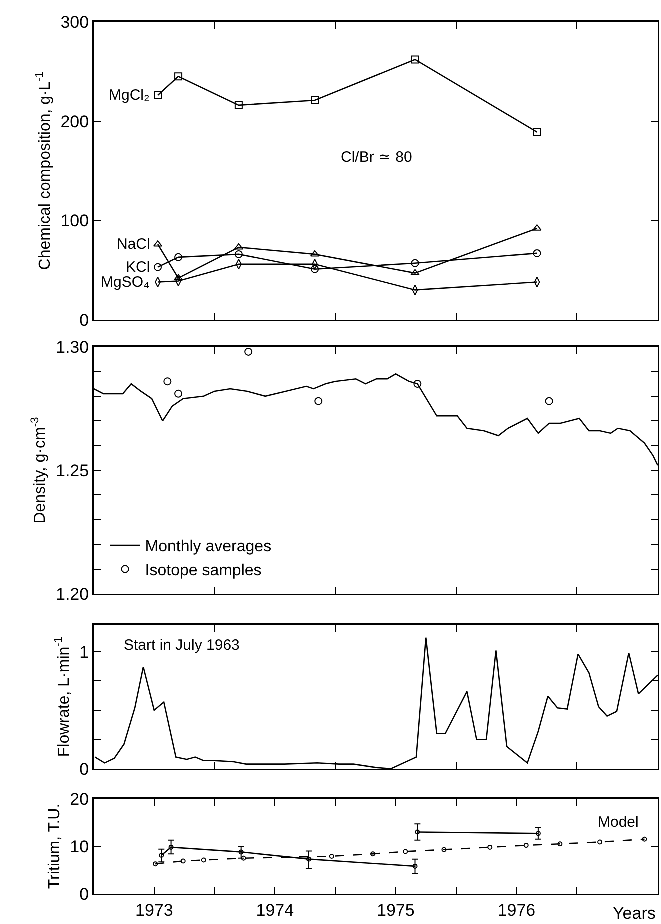 Image resolution: width=661 pixels, height=924 pixels. Describe the element at coordinates (182, 645) in the screenshot. I see `annotation: Start in July 1963` at that location.